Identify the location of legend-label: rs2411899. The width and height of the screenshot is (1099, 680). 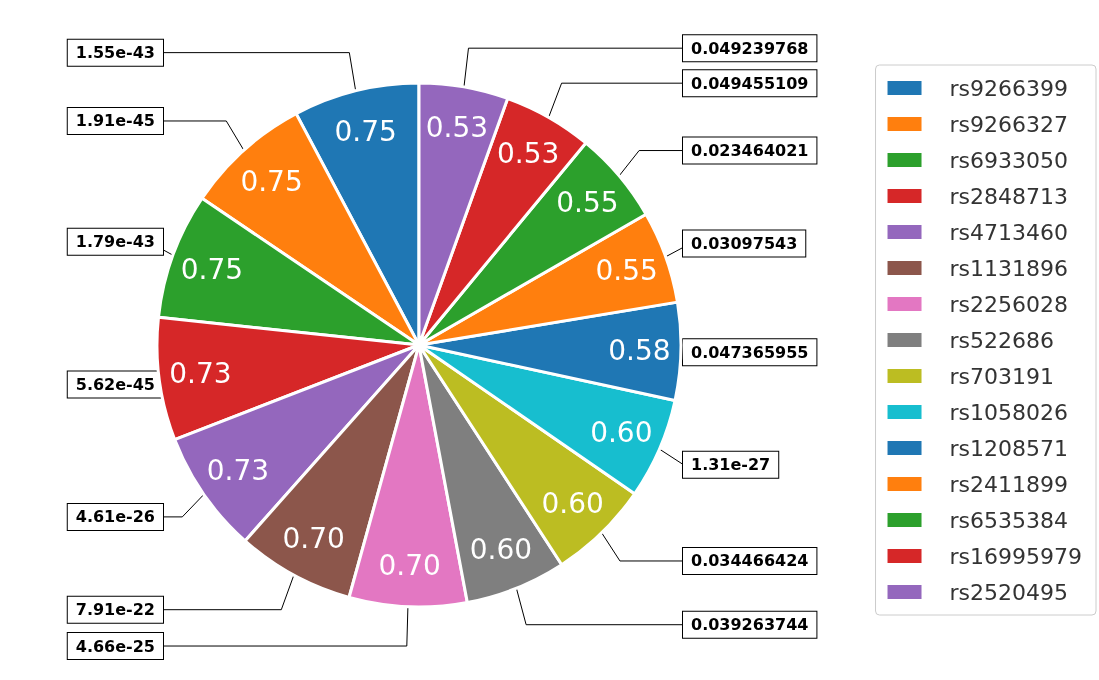
(1009, 484).